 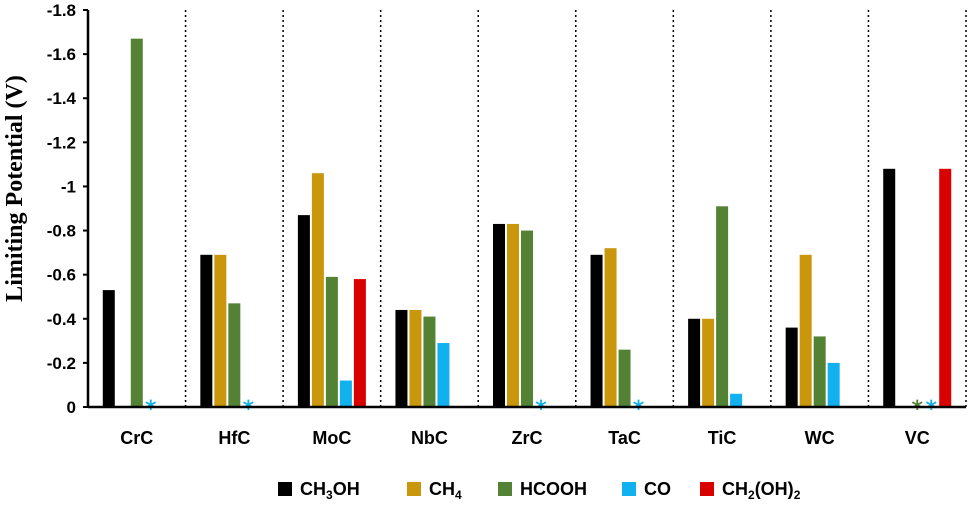 What do you see at coordinates (596, 330) in the screenshot?
I see `bar-ch3oh-tac` at bounding box center [596, 330].